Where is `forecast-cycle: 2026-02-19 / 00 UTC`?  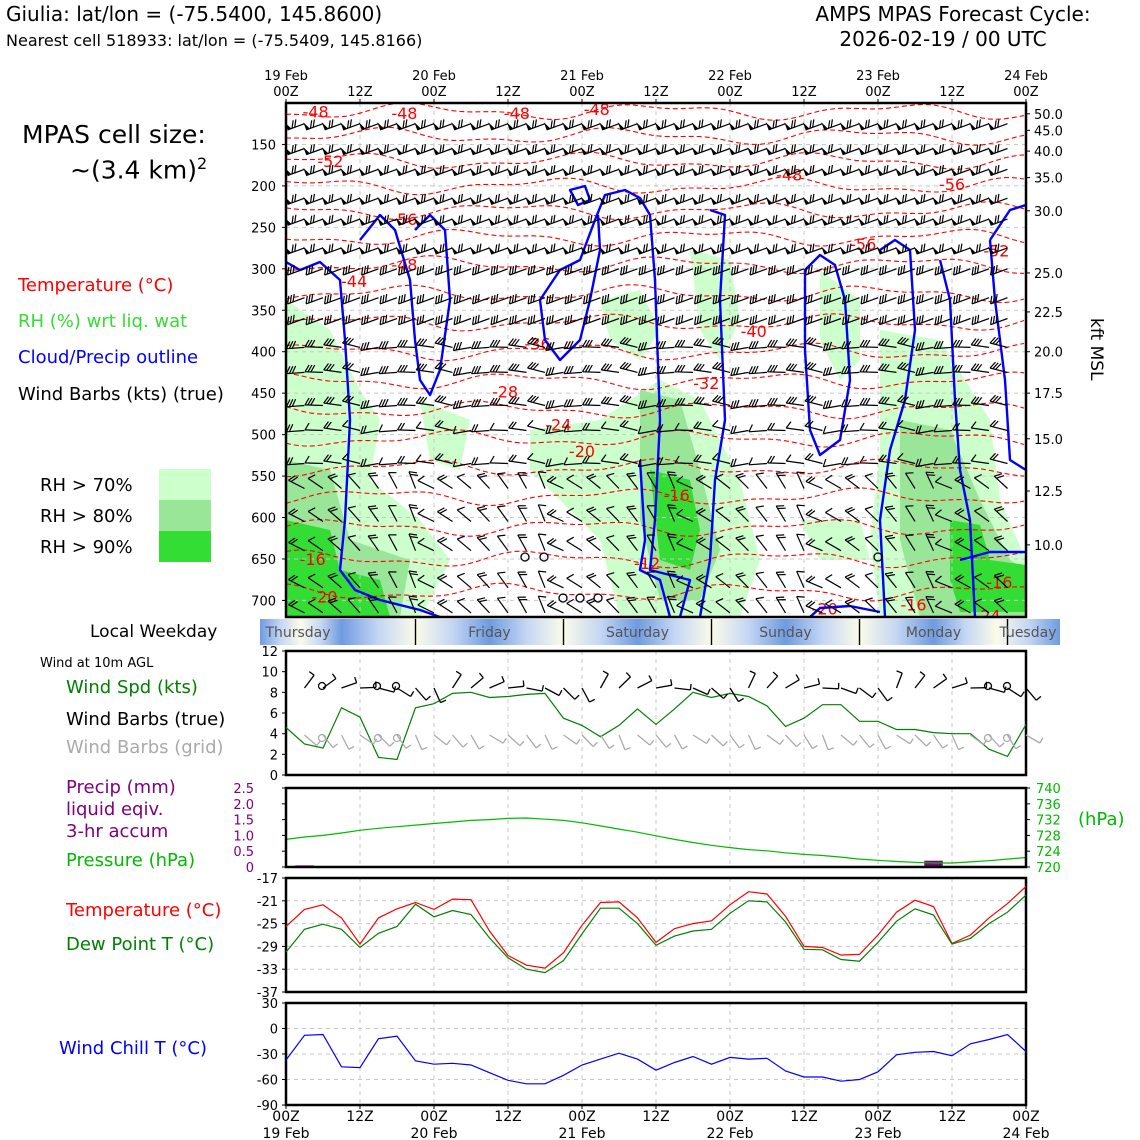 forecast-cycle: 2026-02-19 / 00 UTC is located at coordinates (943, 39).